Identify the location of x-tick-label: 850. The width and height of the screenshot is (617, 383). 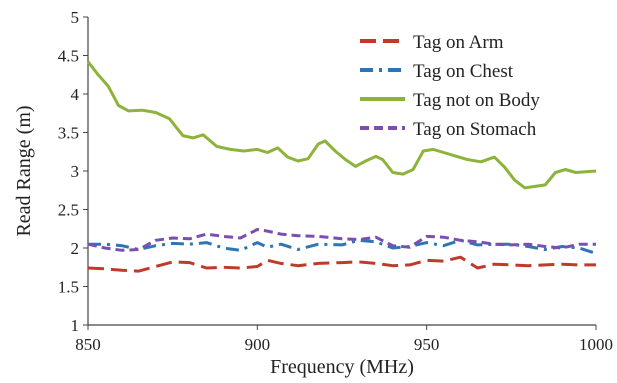
(88, 344).